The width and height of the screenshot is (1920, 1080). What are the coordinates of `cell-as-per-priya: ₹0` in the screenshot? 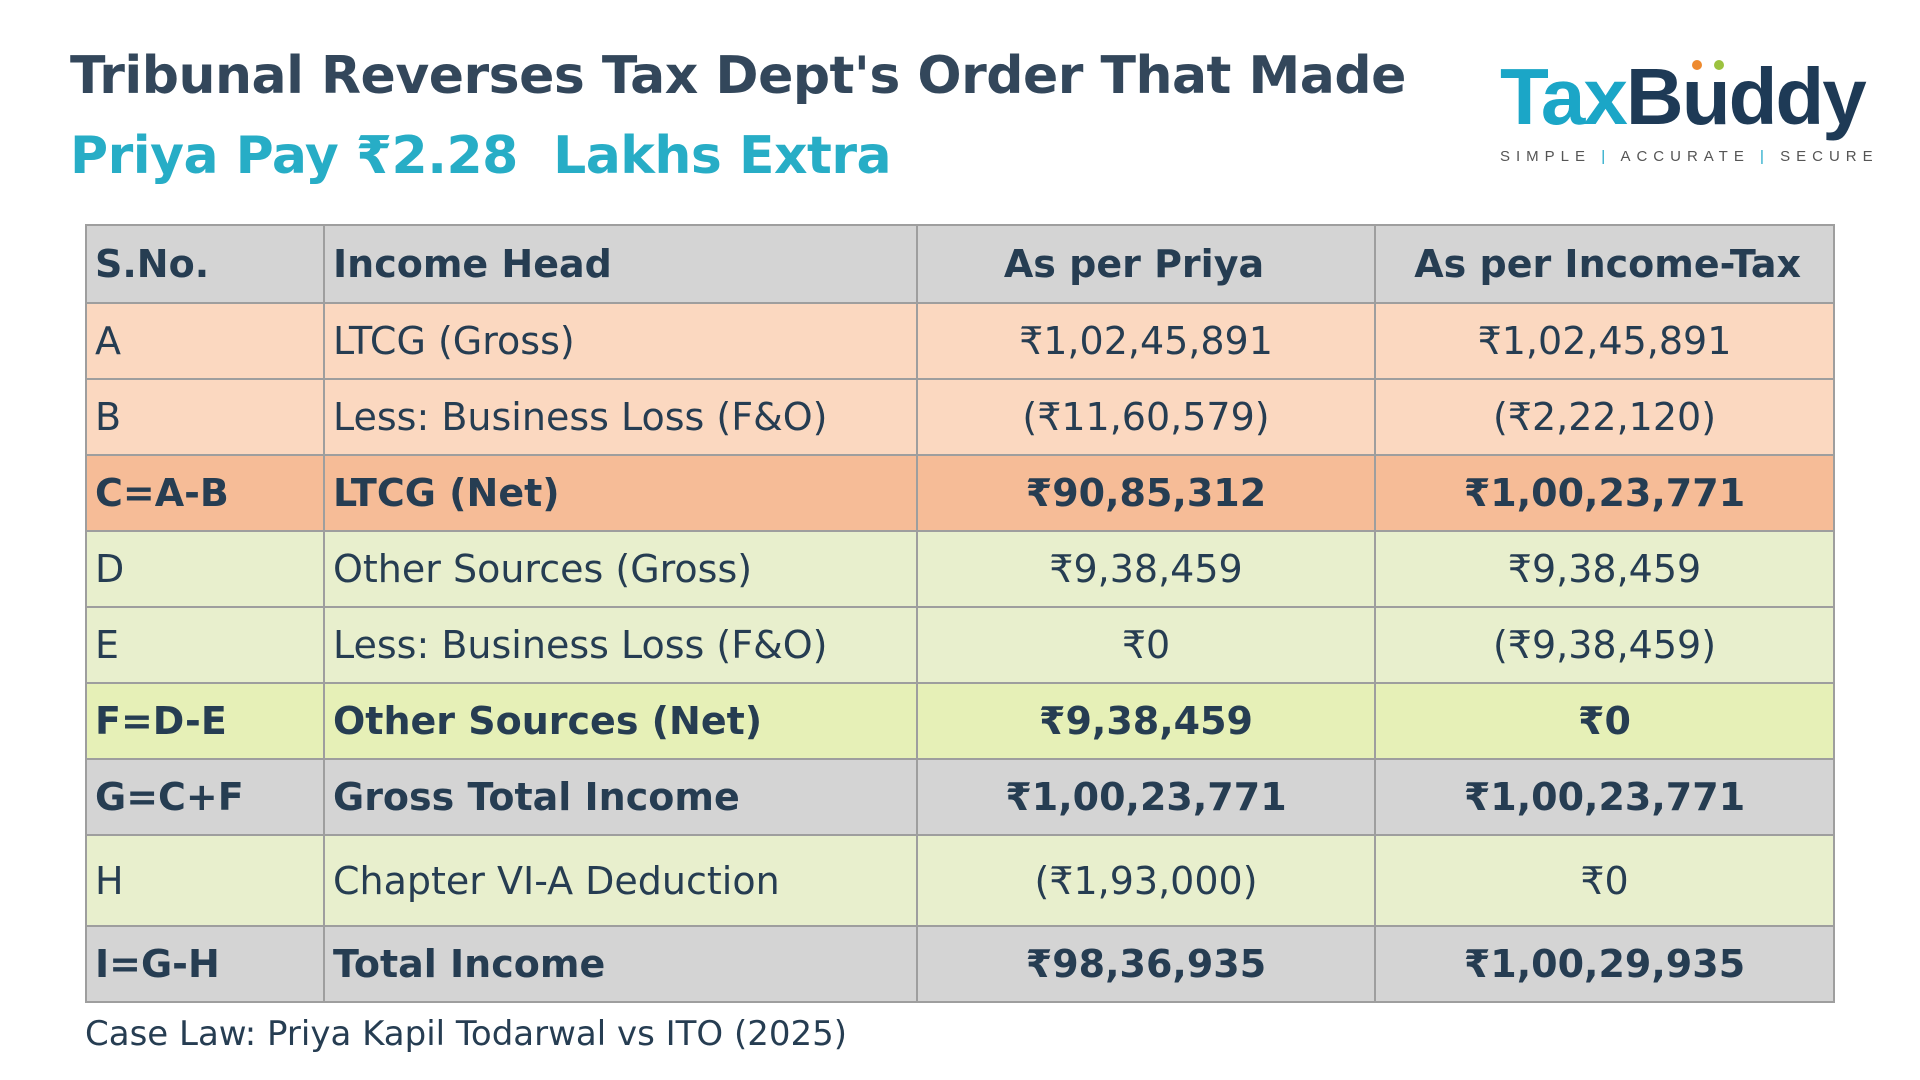 It's located at (1146, 645).